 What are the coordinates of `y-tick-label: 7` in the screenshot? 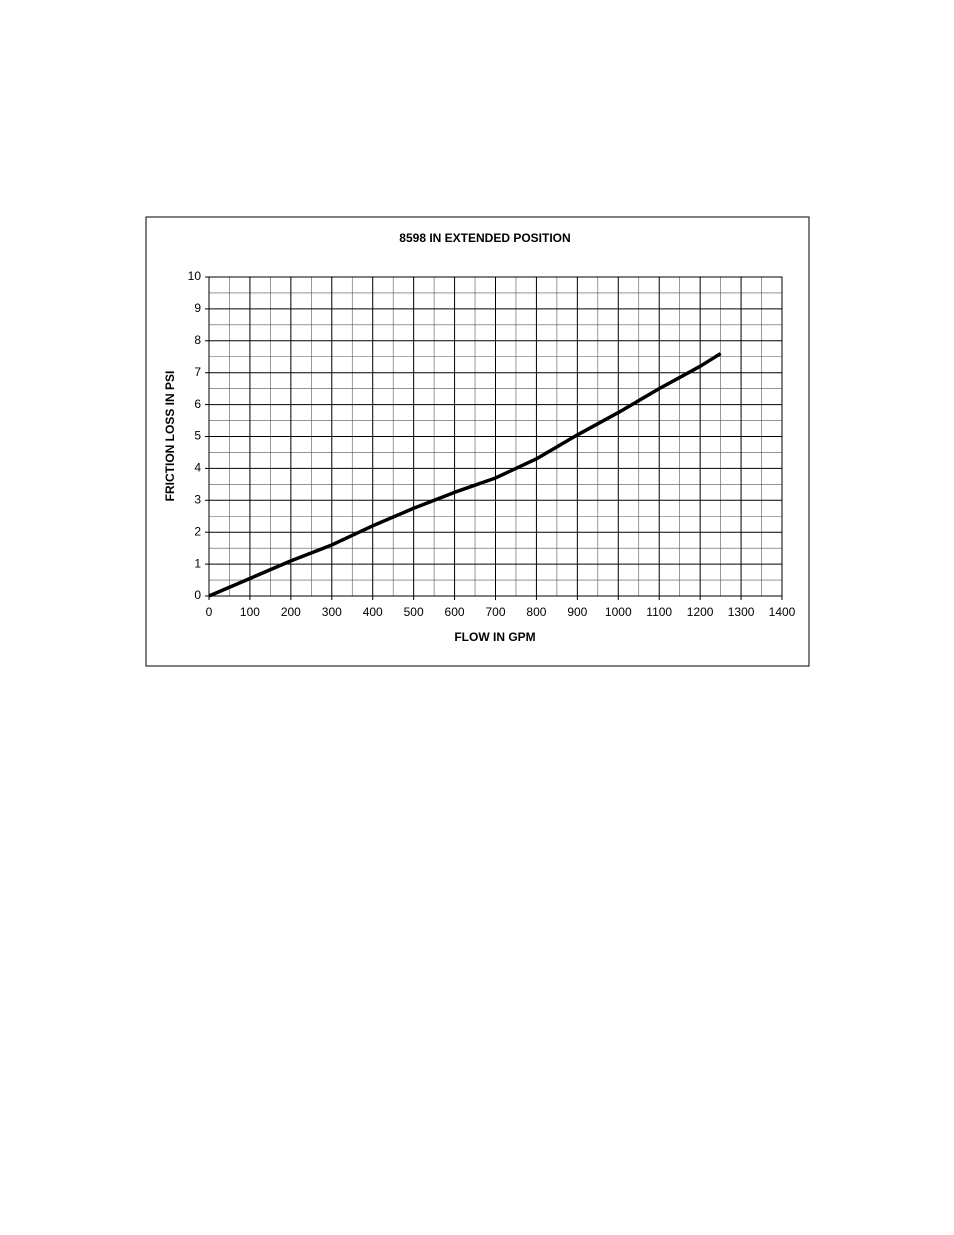 It's located at (197, 372).